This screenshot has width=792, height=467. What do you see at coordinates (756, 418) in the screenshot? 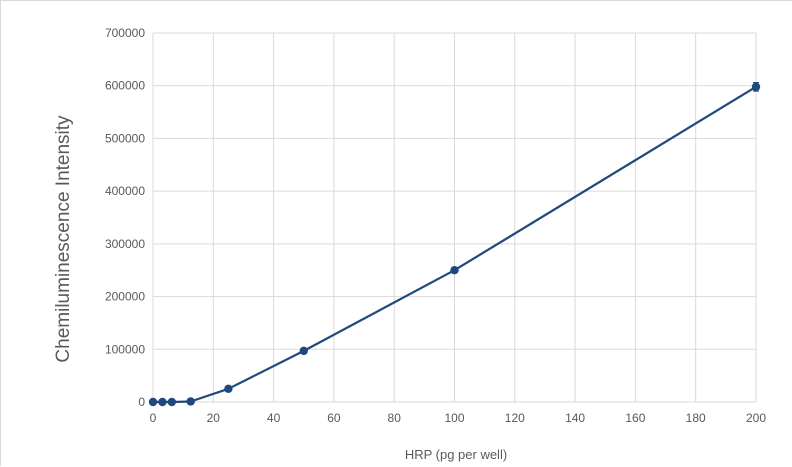
I see `x-tick-label-10: 200` at bounding box center [756, 418].